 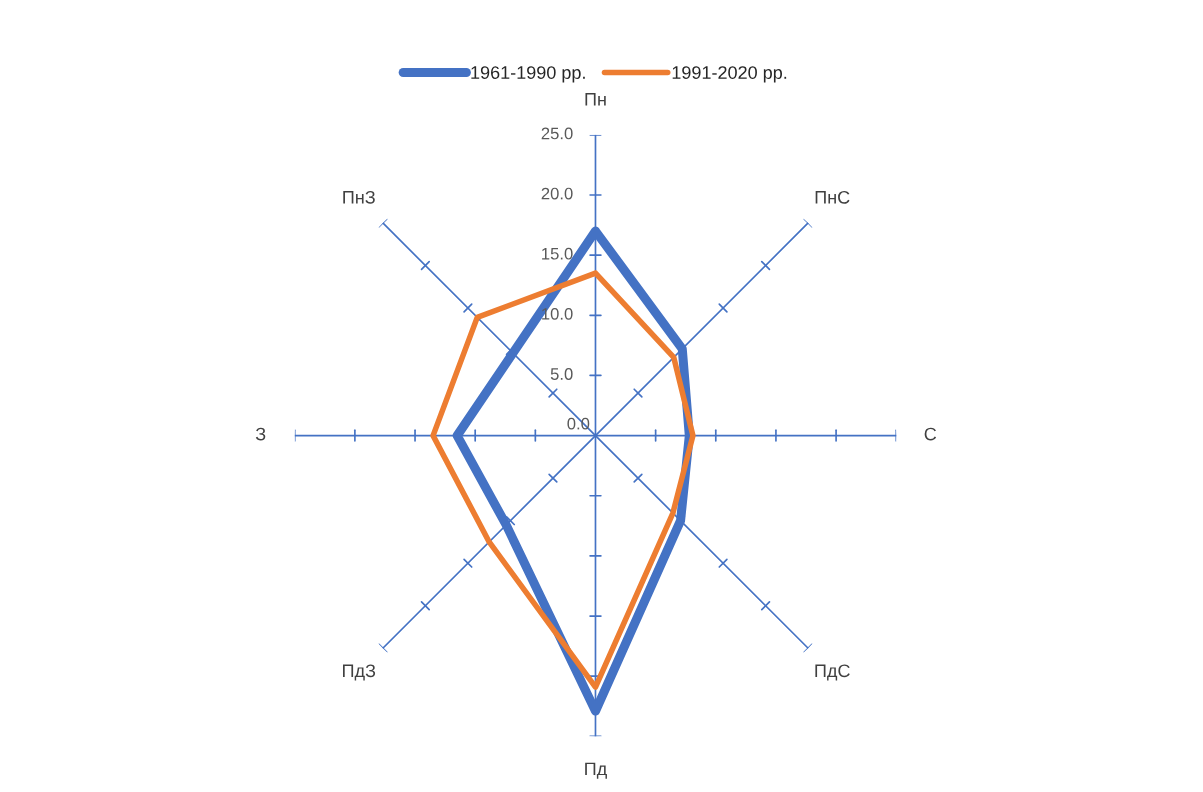 What do you see at coordinates (729, 74) in the screenshot?
I see `legend-label: 1991-2020 рр.` at bounding box center [729, 74].